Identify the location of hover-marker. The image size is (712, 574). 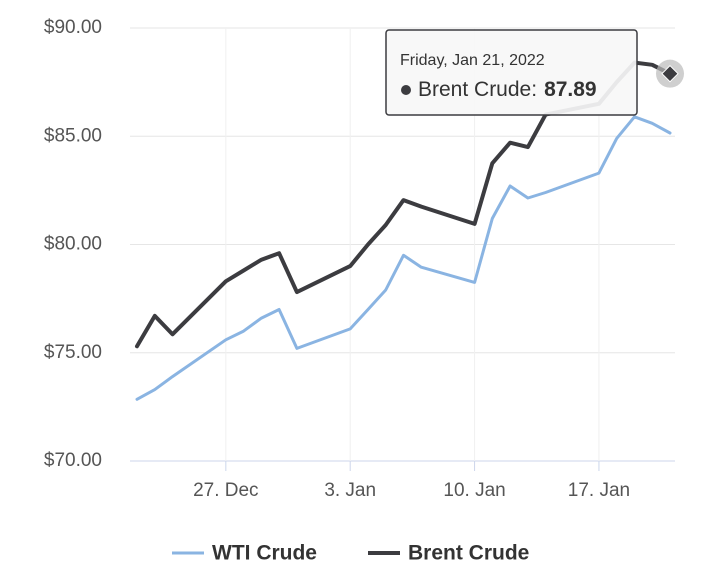
(670, 73).